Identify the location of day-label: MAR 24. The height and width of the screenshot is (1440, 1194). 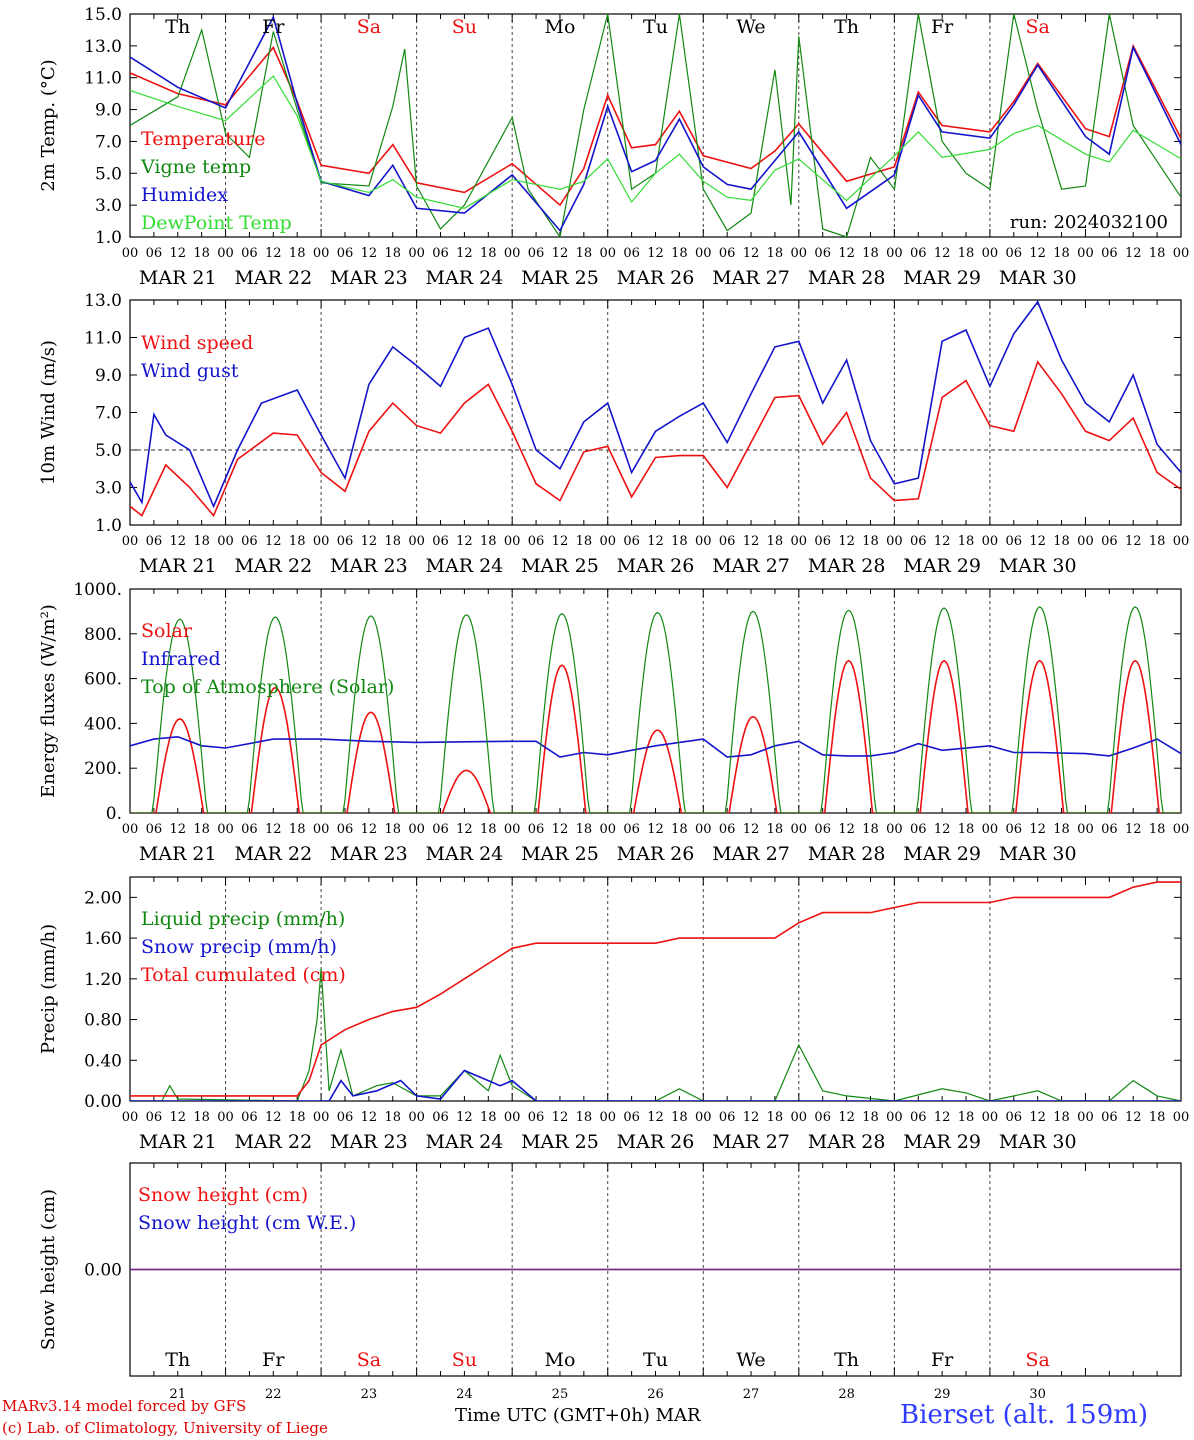
(465, 854).